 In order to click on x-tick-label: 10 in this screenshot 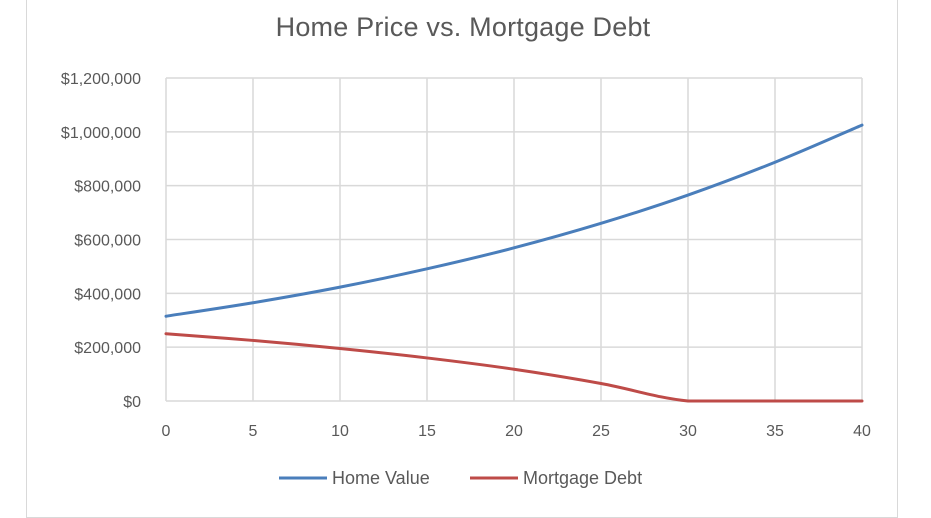, I will do `click(340, 431)`.